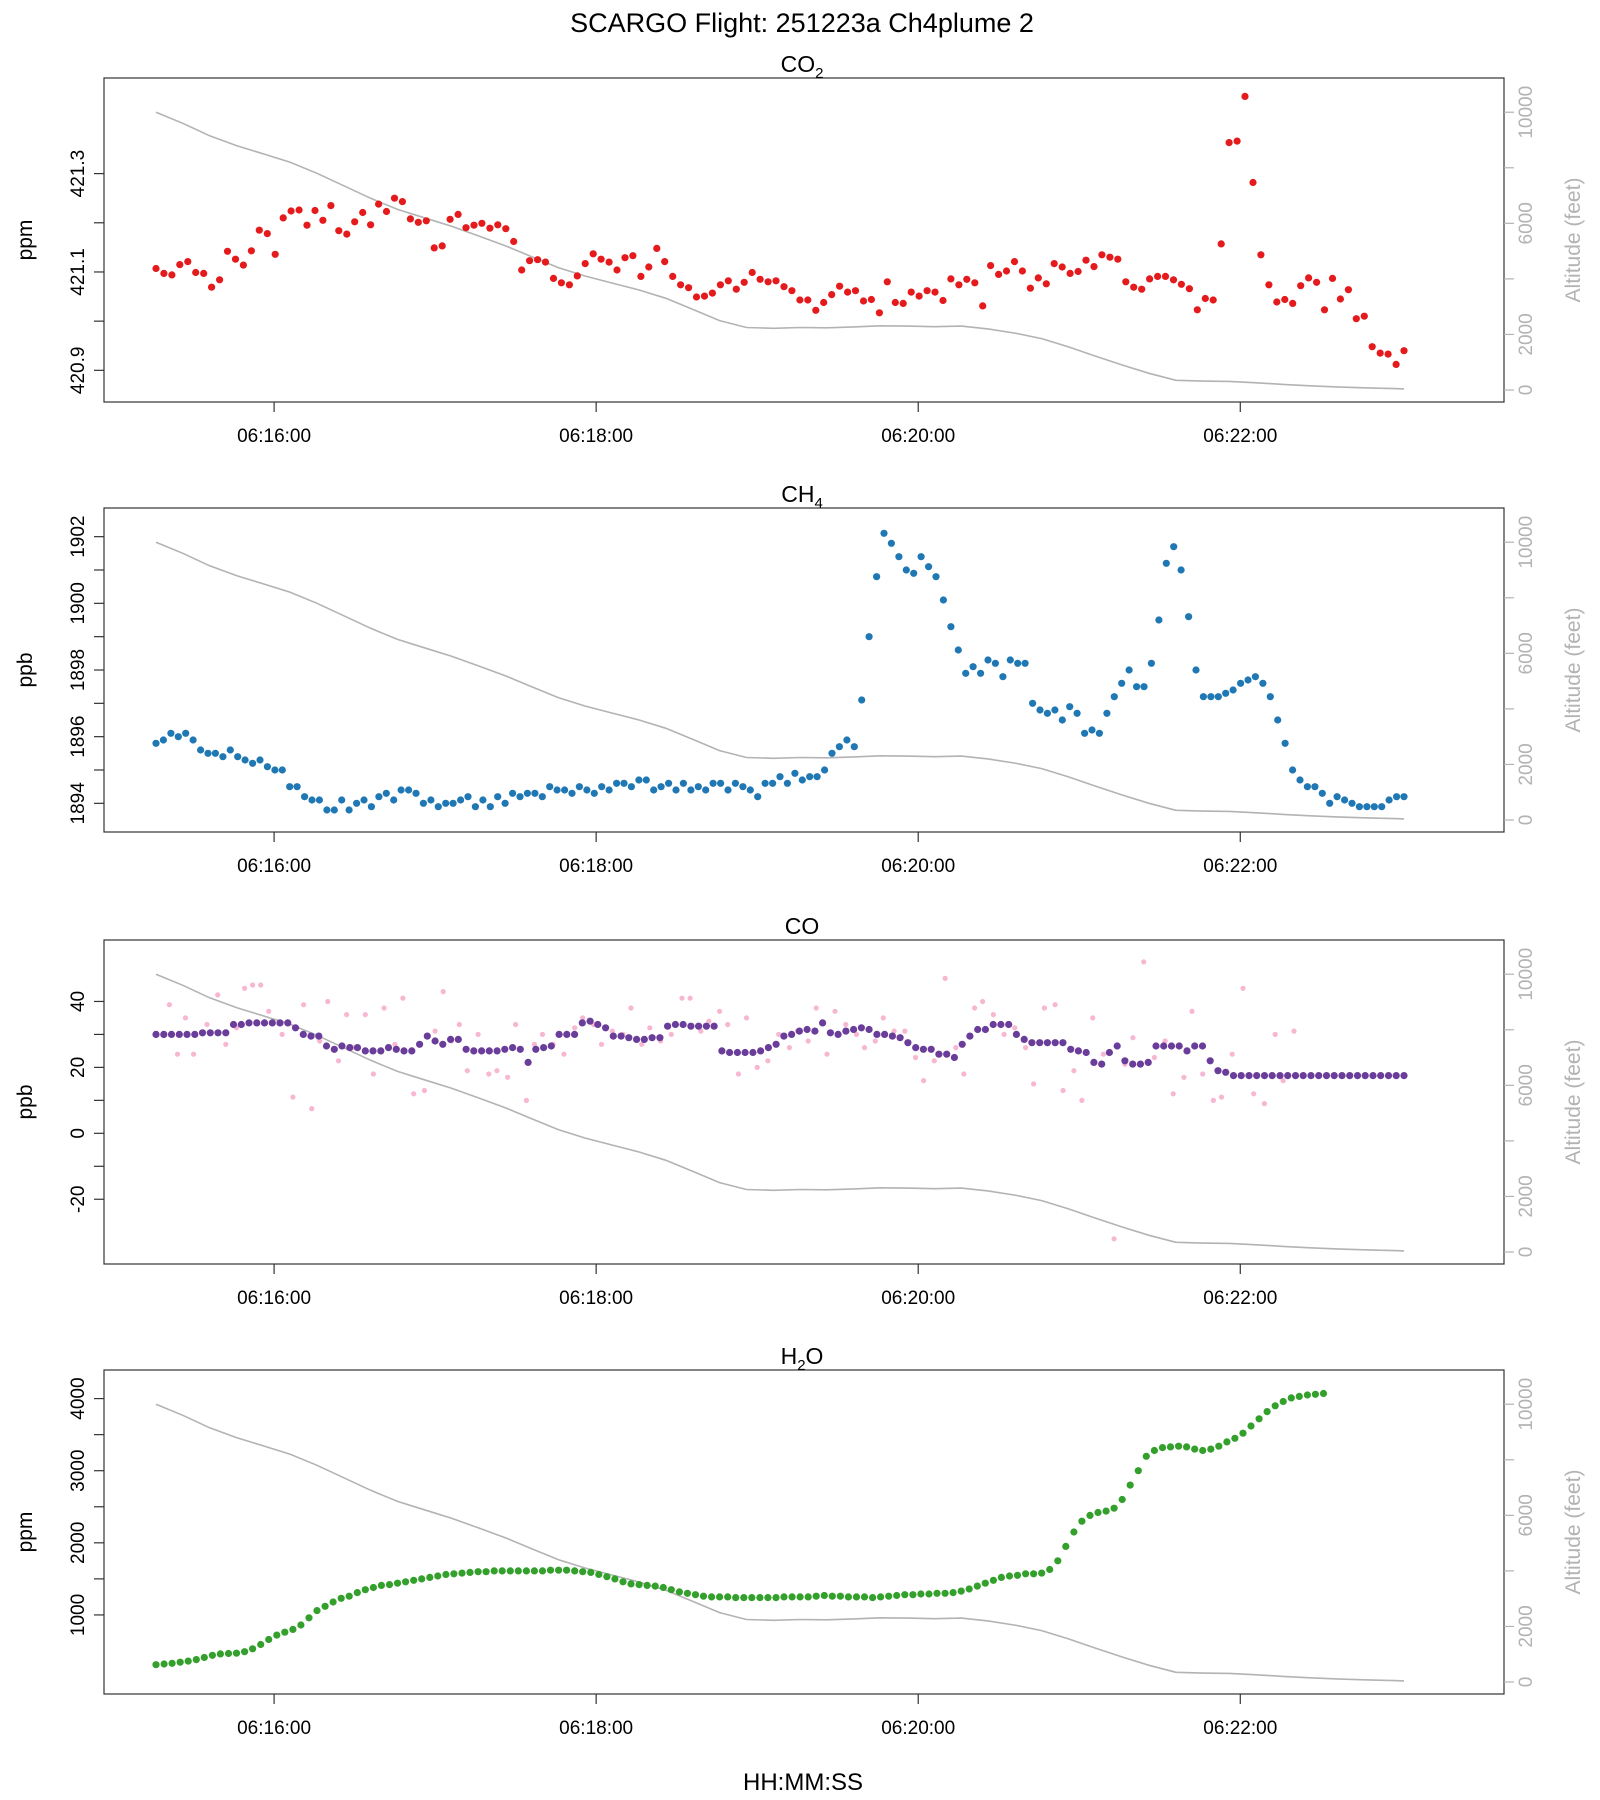 The height and width of the screenshot is (1800, 1600). I want to click on y-tick-label: 4000, so click(78, 1398).